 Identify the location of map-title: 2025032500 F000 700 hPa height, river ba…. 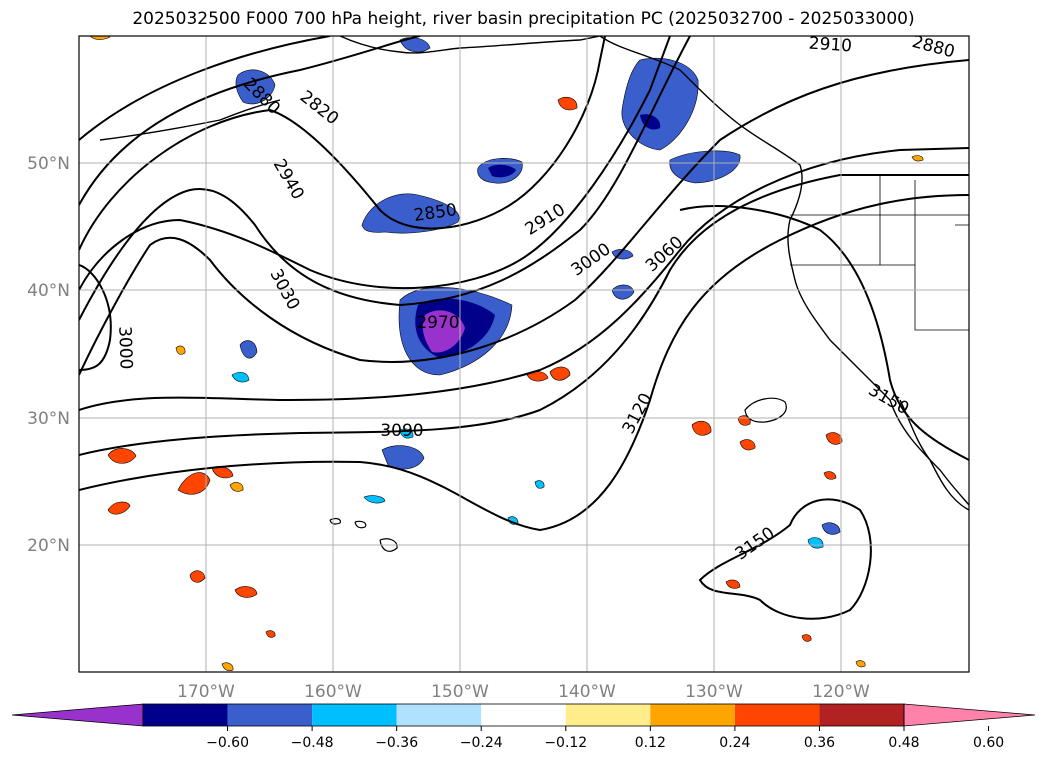
(523, 19).